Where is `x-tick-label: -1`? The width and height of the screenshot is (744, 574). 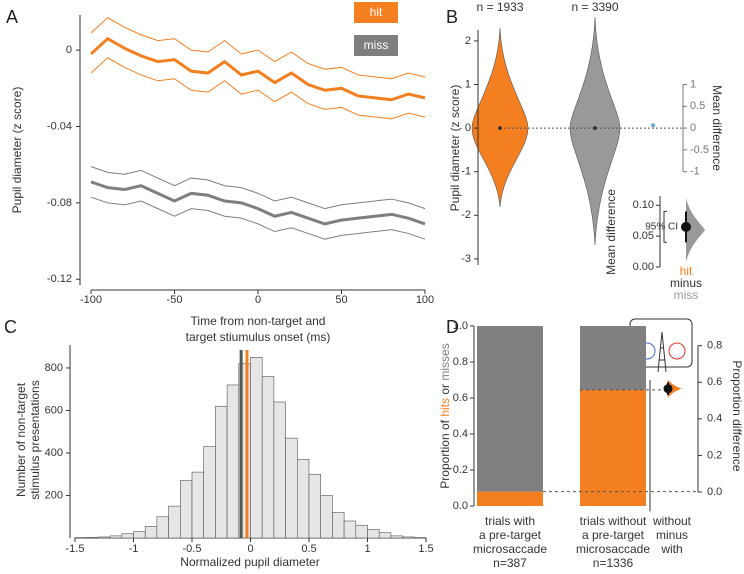 x-tick-label: -1 is located at coordinates (134, 549).